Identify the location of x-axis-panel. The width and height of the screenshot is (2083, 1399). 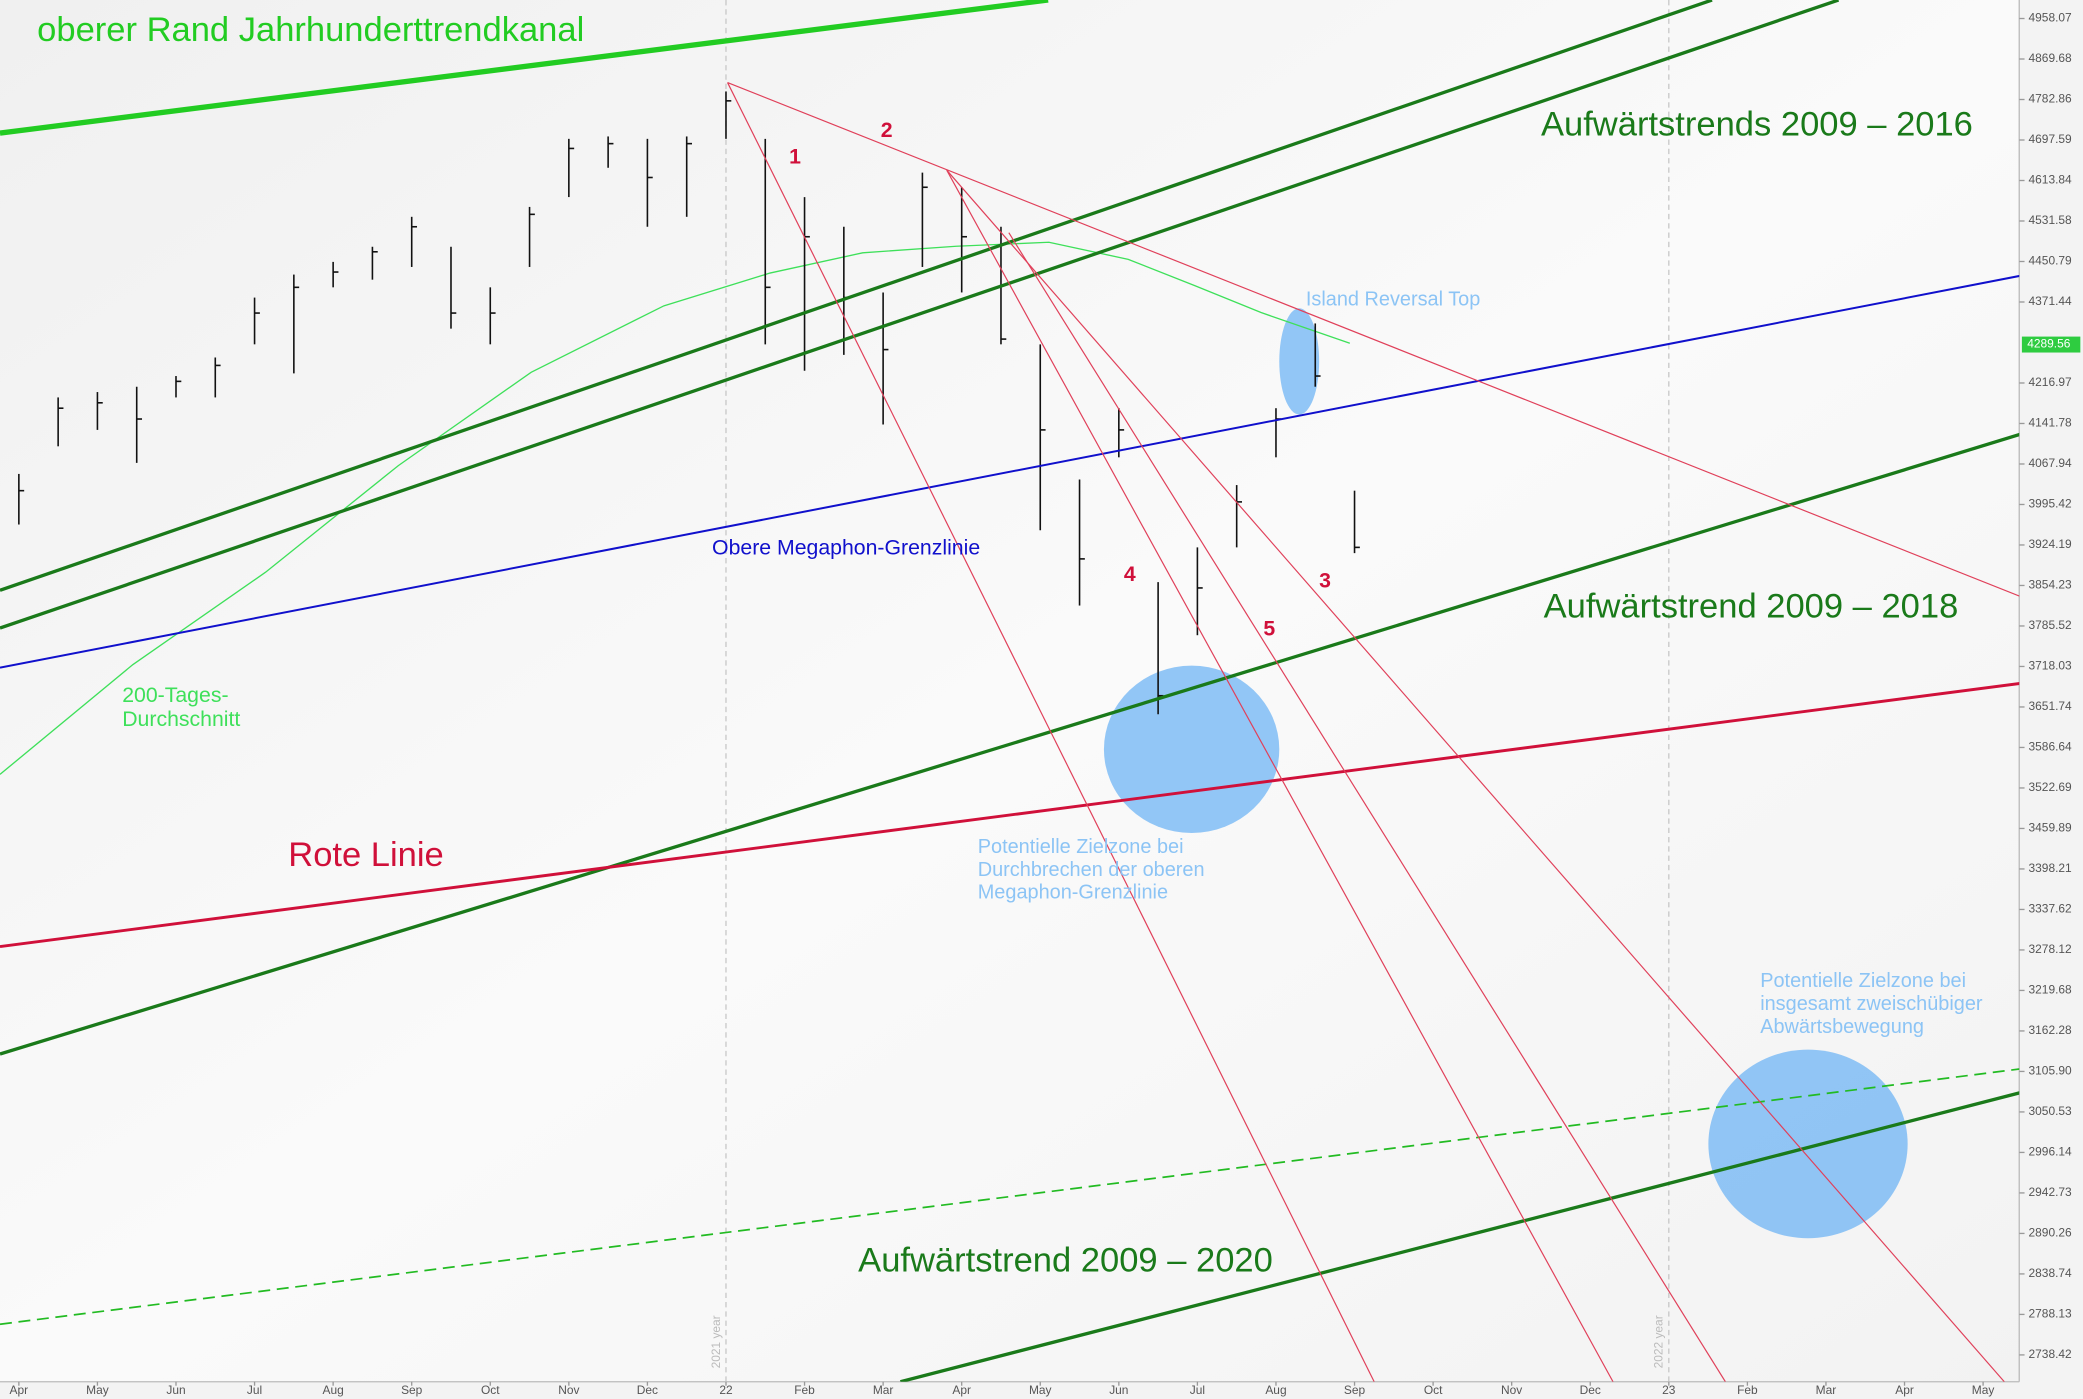
(1010, 1390).